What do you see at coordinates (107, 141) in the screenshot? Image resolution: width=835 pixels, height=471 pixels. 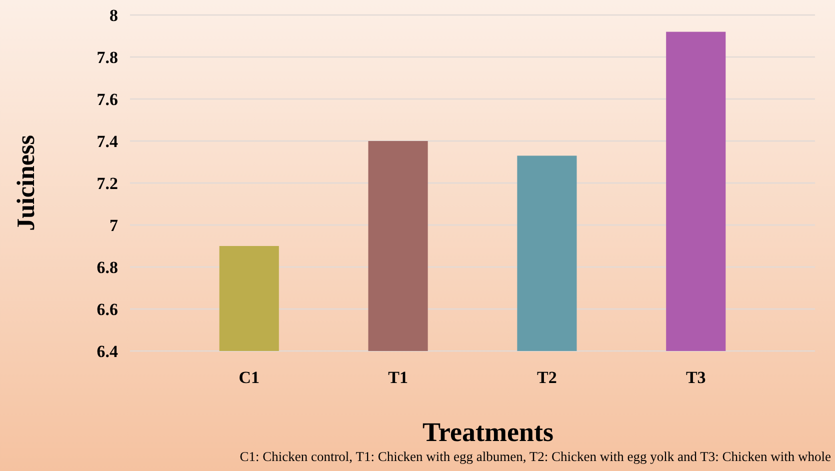 I see `y-tick-label: 7.4` at bounding box center [107, 141].